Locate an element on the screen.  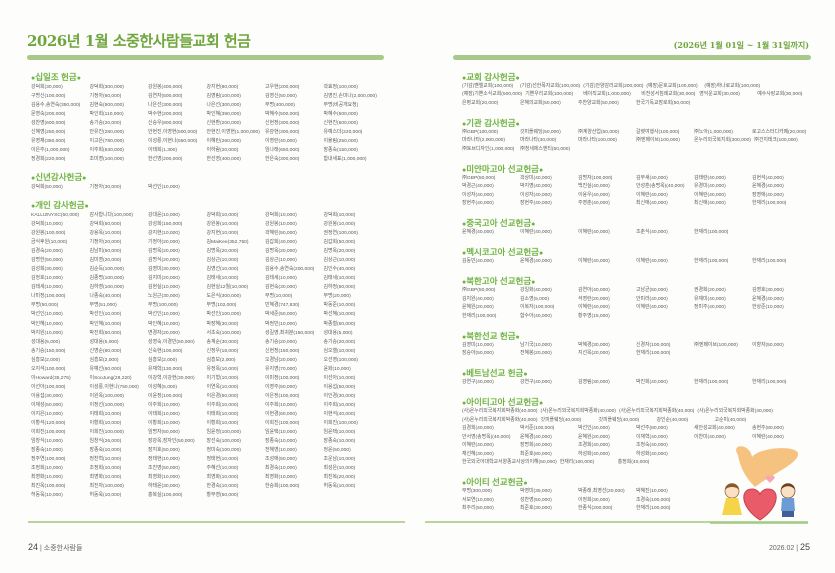
donor-entry: (사)온누리외국복지회박종화(40,000) is located at coordinates (656, 411).